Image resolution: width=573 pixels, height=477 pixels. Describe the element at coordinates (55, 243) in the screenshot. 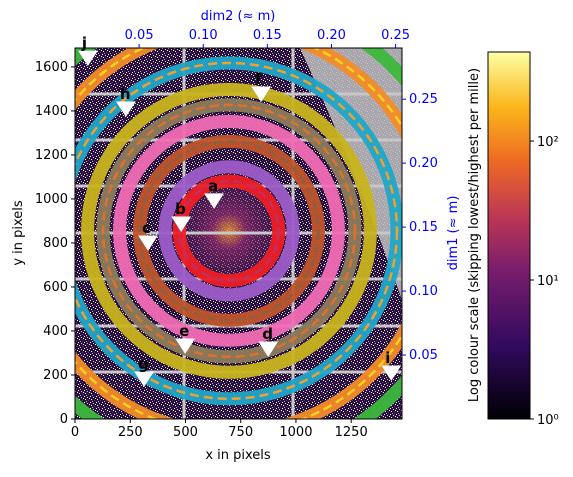

I see `y-tick-label: 800` at that location.